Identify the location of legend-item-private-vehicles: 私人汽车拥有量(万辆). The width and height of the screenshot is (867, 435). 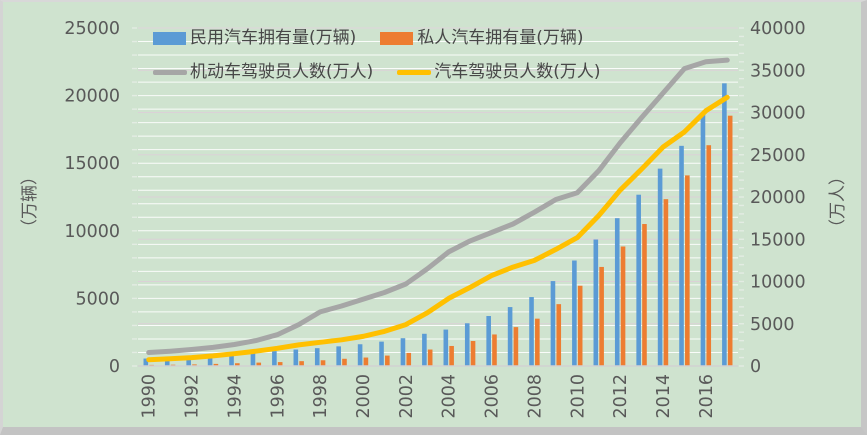
(482, 38).